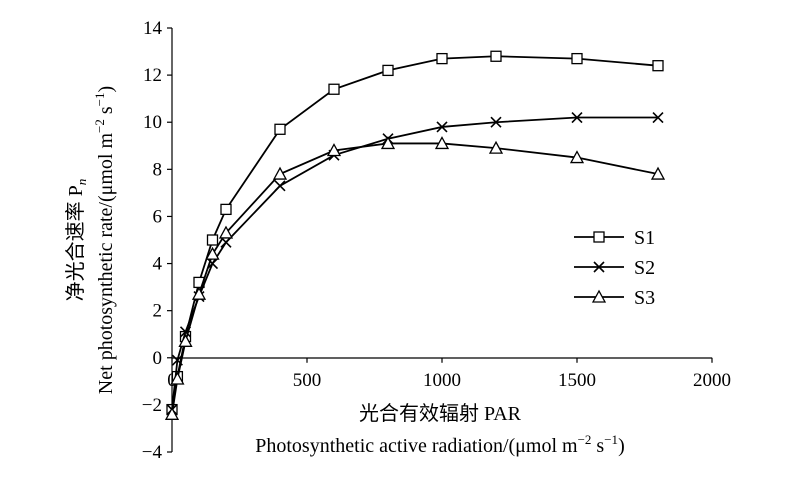 Image resolution: width=800 pixels, height=480 pixels. What do you see at coordinates (158, 358) in the screenshot?
I see `y-tick-label: 0` at bounding box center [158, 358].